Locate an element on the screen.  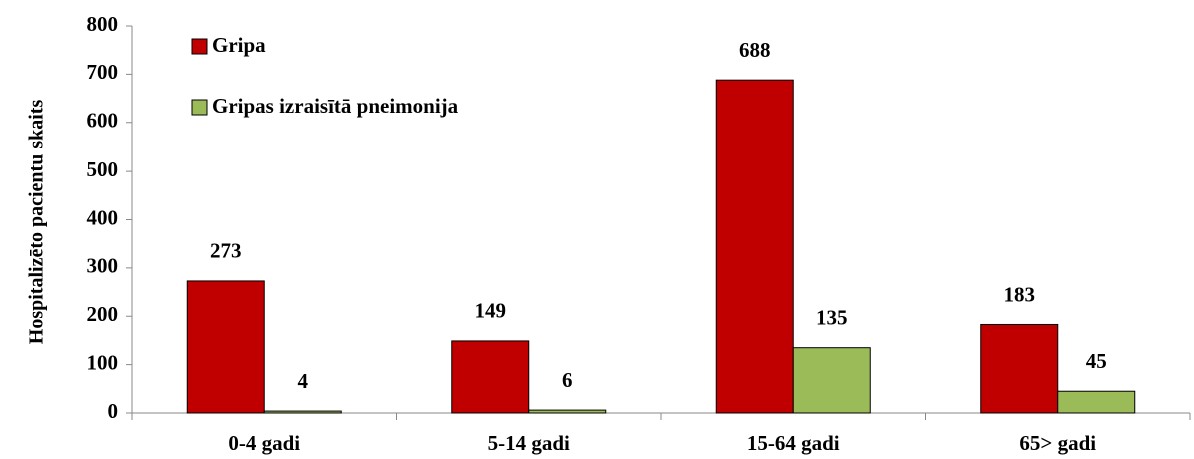
data-label: 149 is located at coordinates (491, 311).